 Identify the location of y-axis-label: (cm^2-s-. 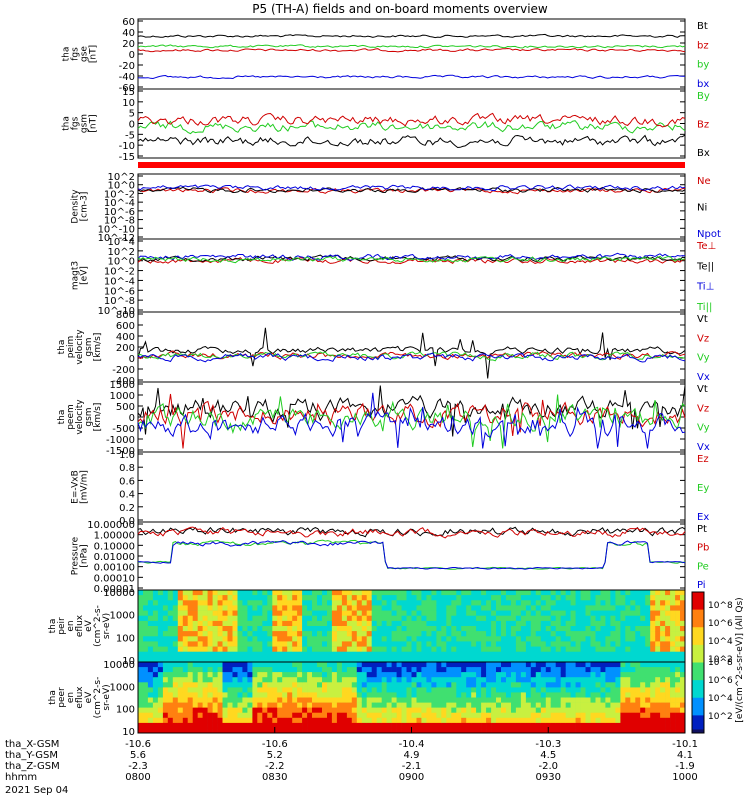
(98, 698).